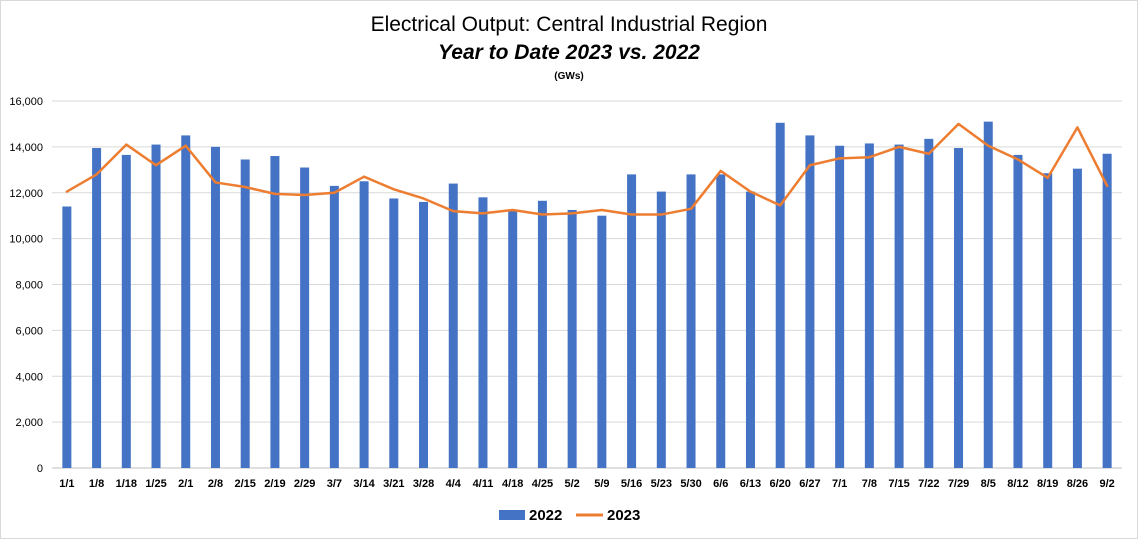  What do you see at coordinates (839, 484) in the screenshot?
I see `x-tick-label: 7/1` at bounding box center [839, 484].